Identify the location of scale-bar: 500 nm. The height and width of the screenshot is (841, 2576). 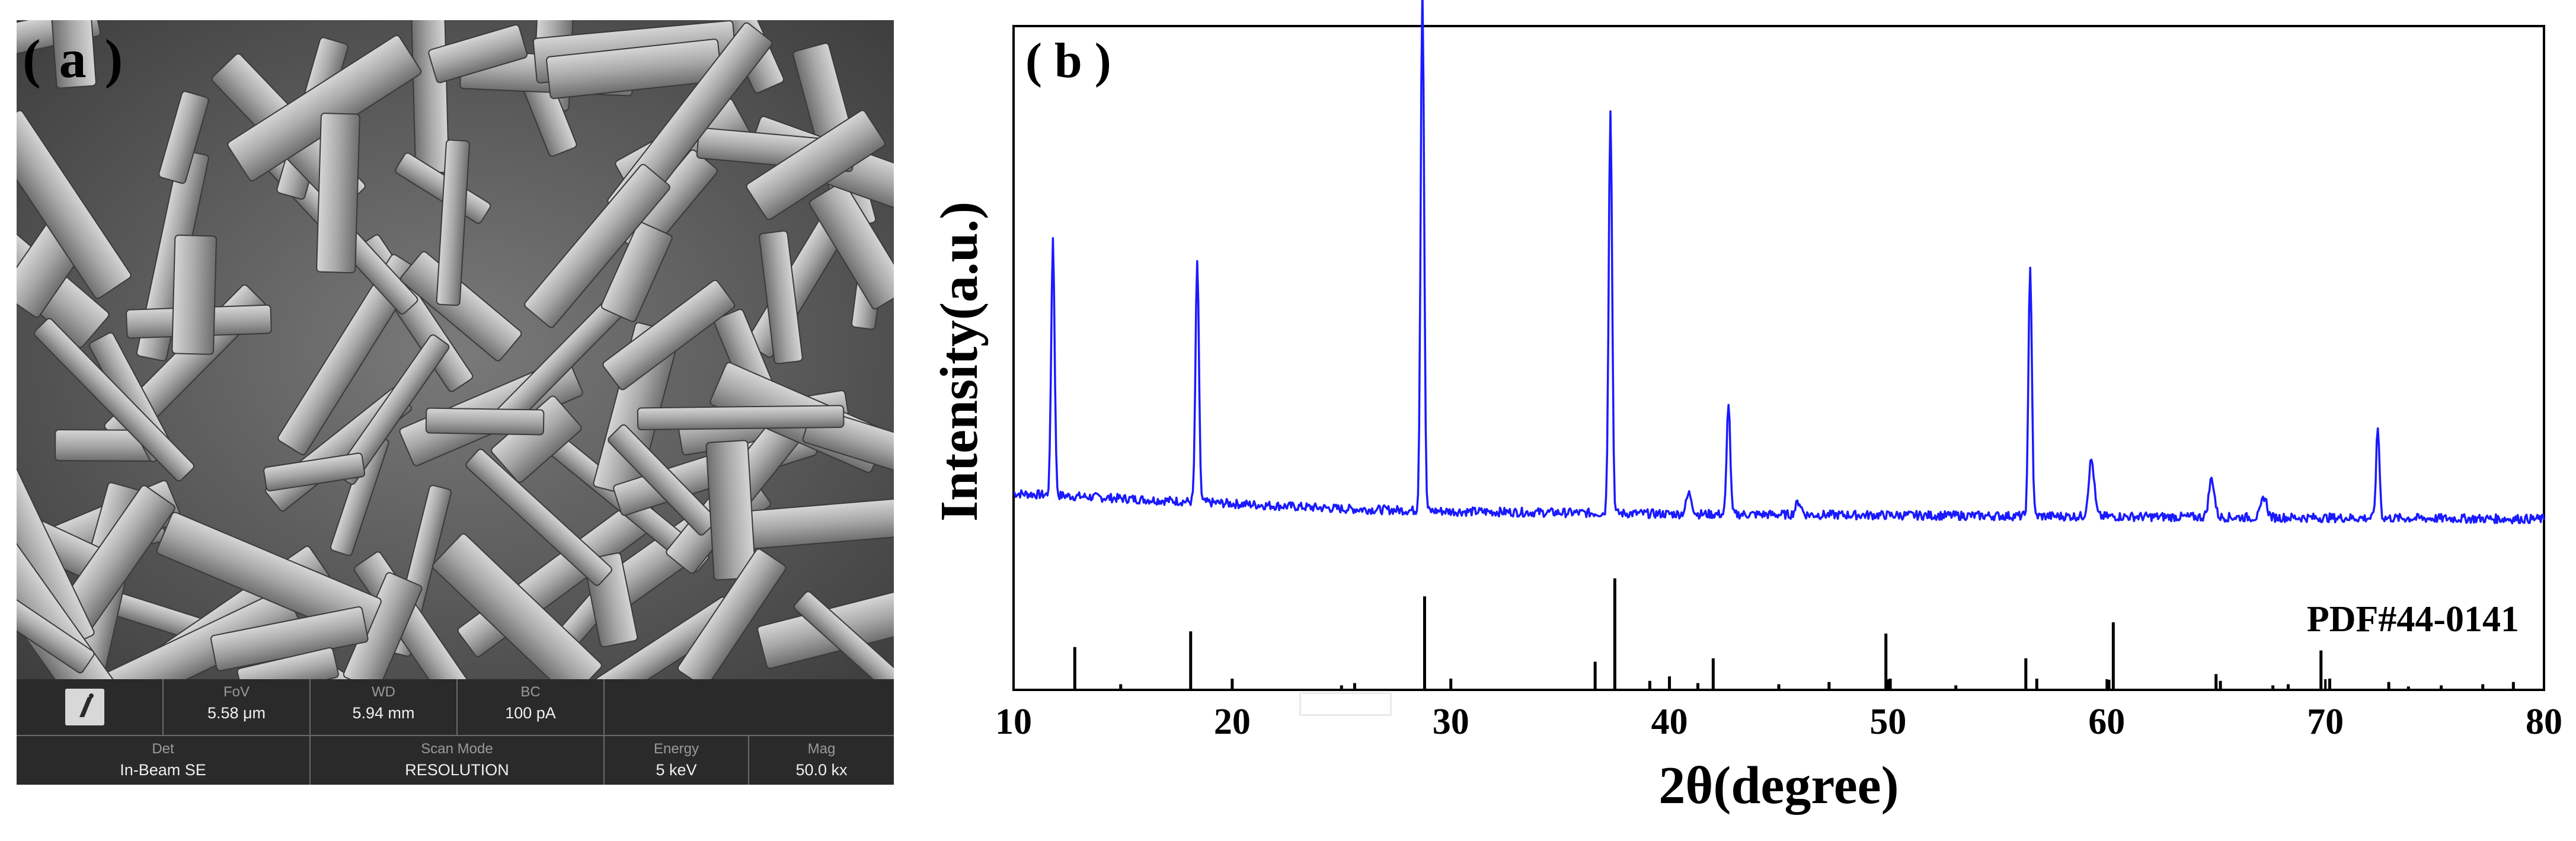
(1345, 704).